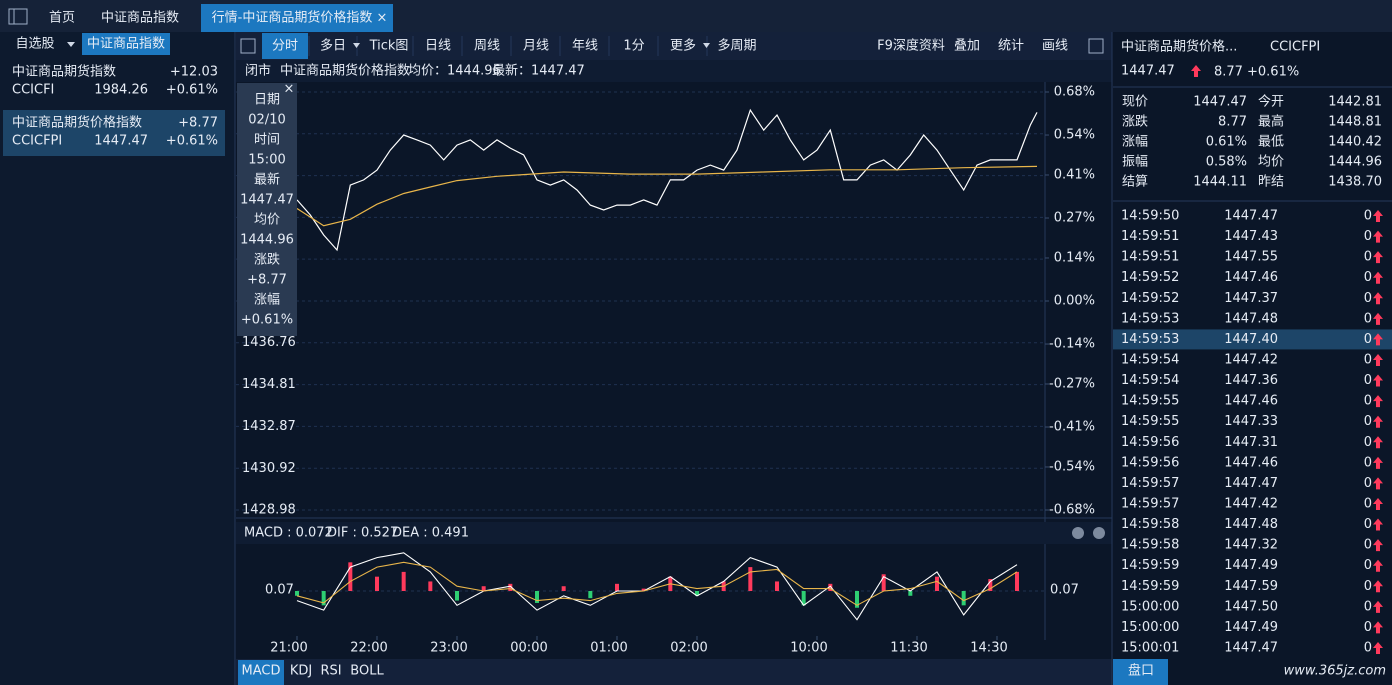  I want to click on y2-tick-label: 0.68%, so click(1074, 92).